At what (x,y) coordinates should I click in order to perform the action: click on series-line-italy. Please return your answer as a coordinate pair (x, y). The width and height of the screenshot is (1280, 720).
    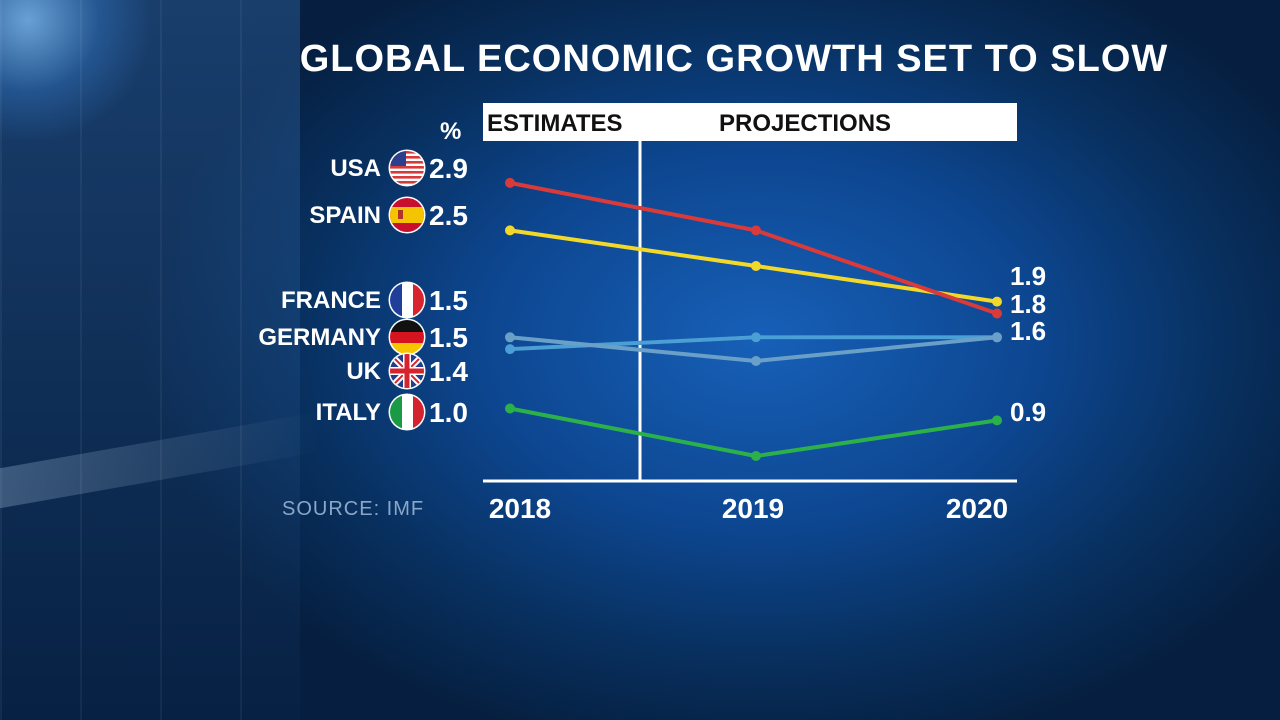
    Looking at the image, I should click on (753, 432).